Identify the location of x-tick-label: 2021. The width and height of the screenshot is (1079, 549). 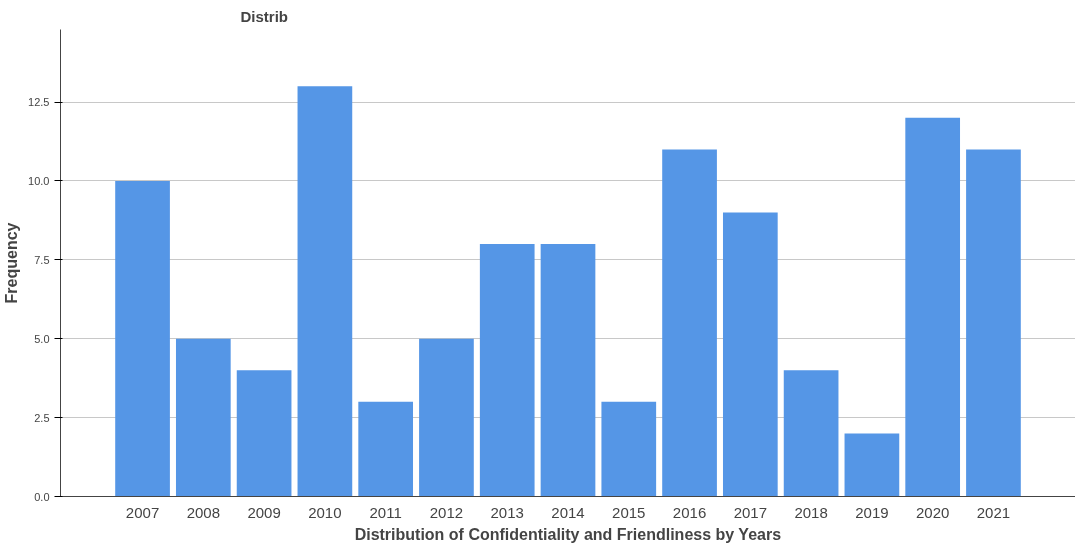
(993, 512).